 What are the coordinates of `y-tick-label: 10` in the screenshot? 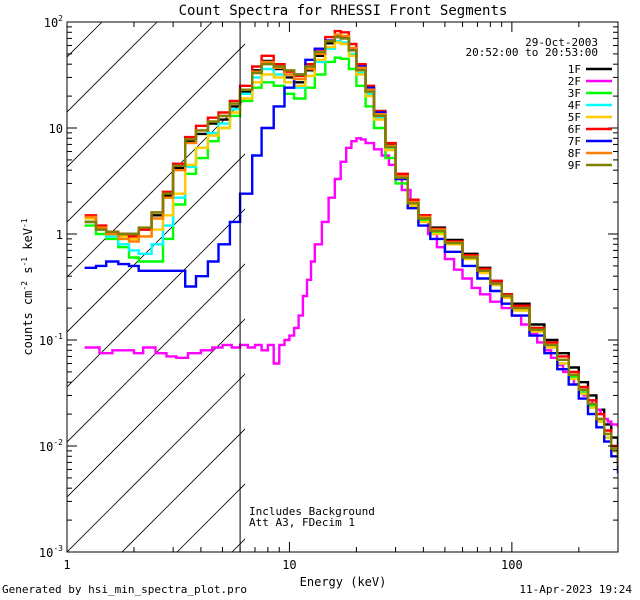 It's located at (56, 129).